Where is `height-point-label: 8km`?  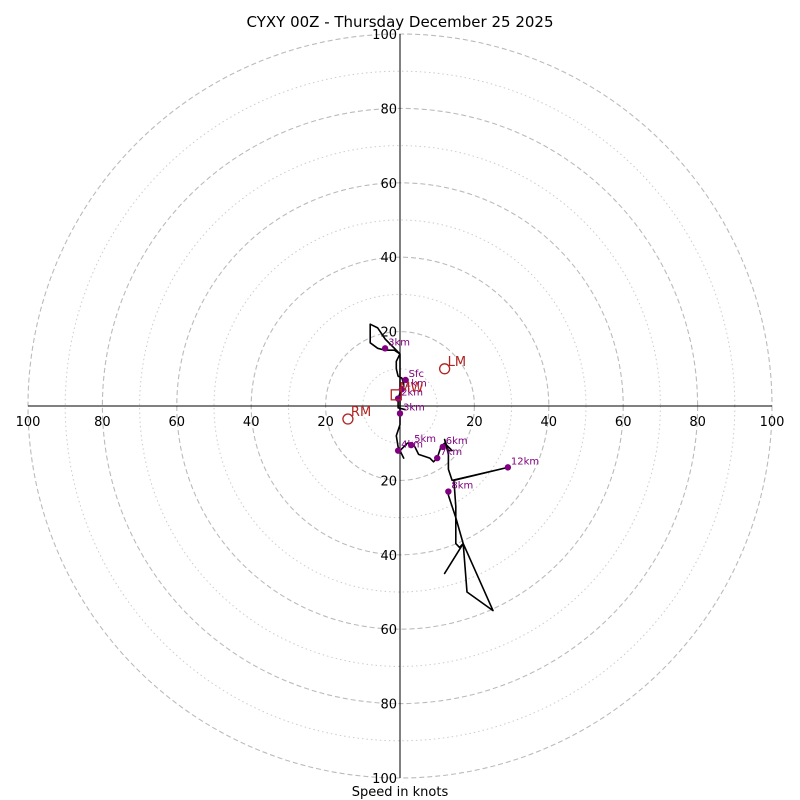 height-point-label: 8km is located at coordinates (462, 486).